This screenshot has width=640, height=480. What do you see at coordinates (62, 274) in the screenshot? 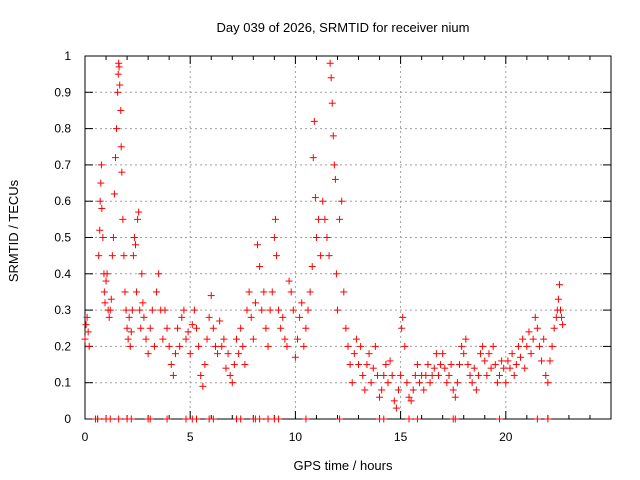
I see `y-tick-label: 0.4` at bounding box center [62, 274].